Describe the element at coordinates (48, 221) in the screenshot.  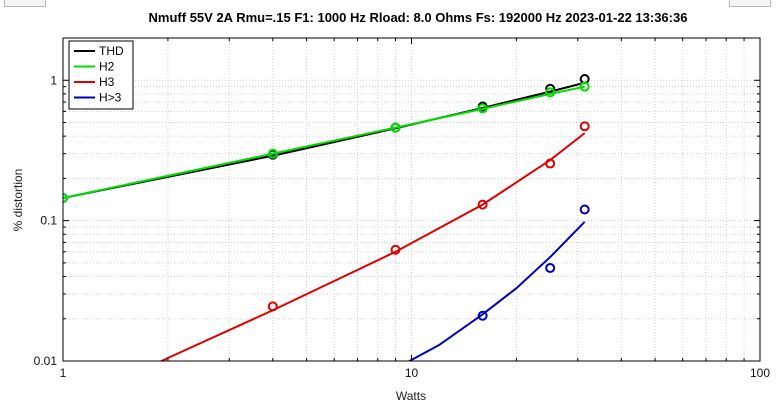
I see `y-tick-label: 0.1` at that location.